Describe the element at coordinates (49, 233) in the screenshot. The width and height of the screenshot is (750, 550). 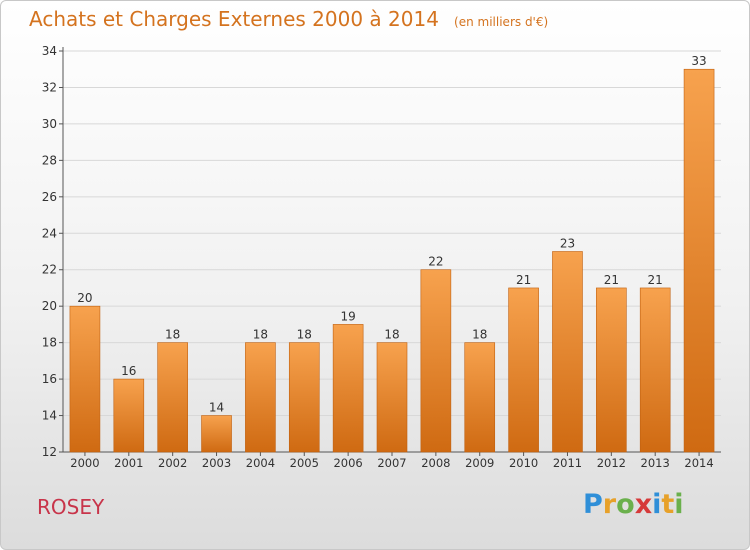
I see `y-tick-label: 24` at that location.